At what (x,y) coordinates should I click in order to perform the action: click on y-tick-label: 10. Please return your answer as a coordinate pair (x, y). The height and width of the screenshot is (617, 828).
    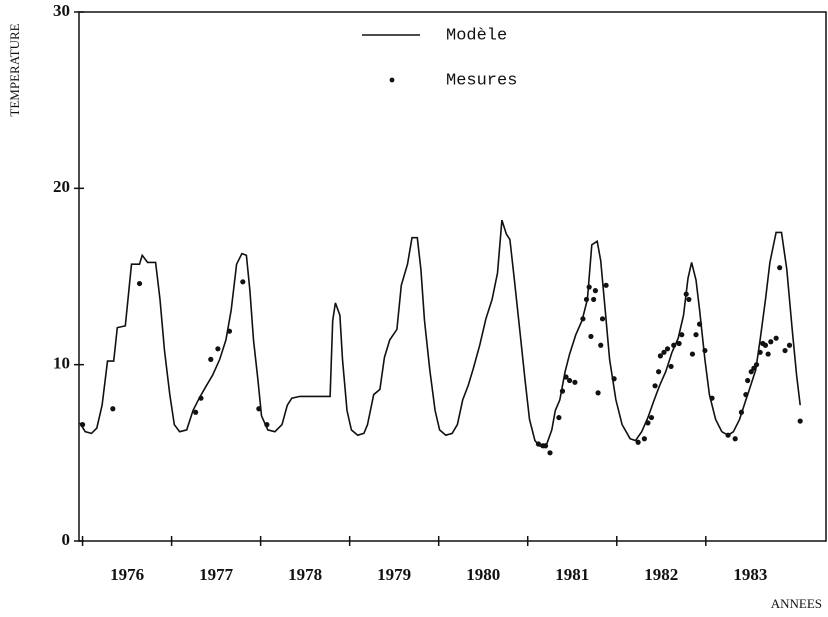
    Looking at the image, I should click on (61, 363).